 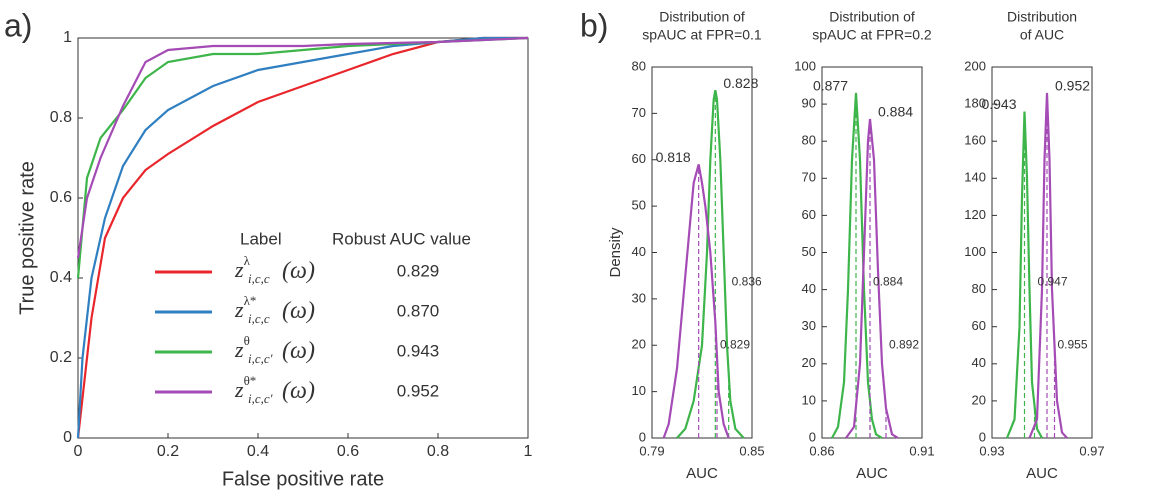 I want to click on x-tick-label: 0.79, so click(x=651, y=450).